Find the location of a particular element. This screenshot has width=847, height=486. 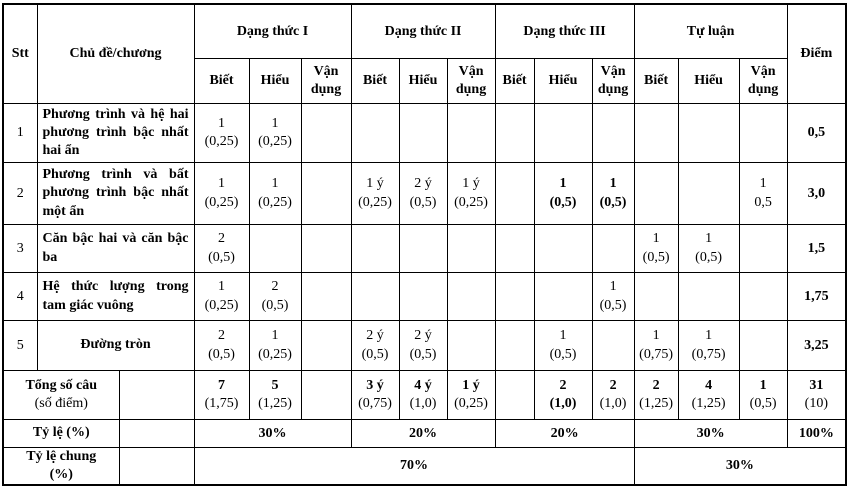

cell-points: (1,25) is located at coordinates (656, 404).